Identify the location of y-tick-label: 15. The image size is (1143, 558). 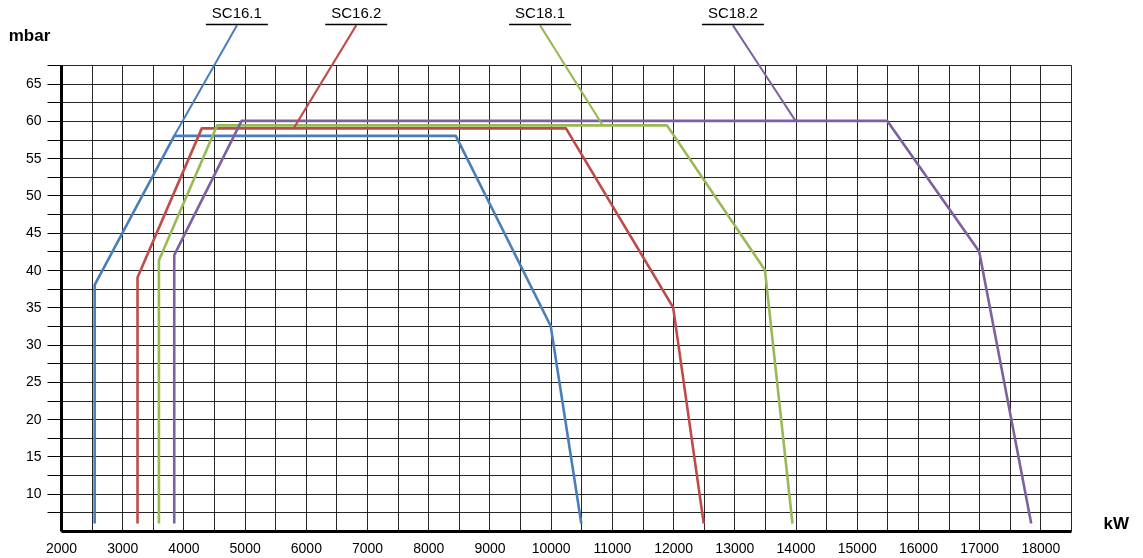
(33, 455).